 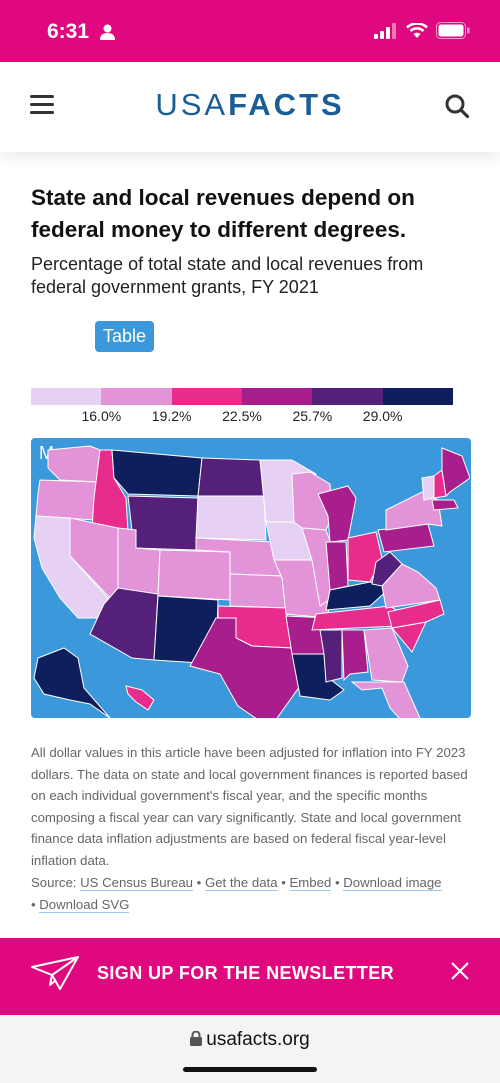 What do you see at coordinates (385, 30) in the screenshot?
I see `signal-icon` at bounding box center [385, 30].